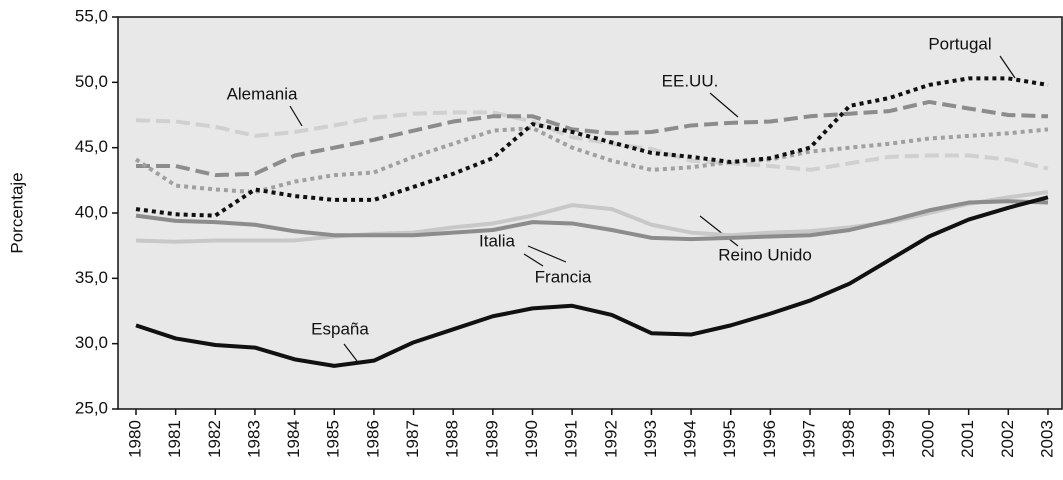 The image size is (1063, 480). I want to click on x-tick-label: 1980, so click(134, 439).